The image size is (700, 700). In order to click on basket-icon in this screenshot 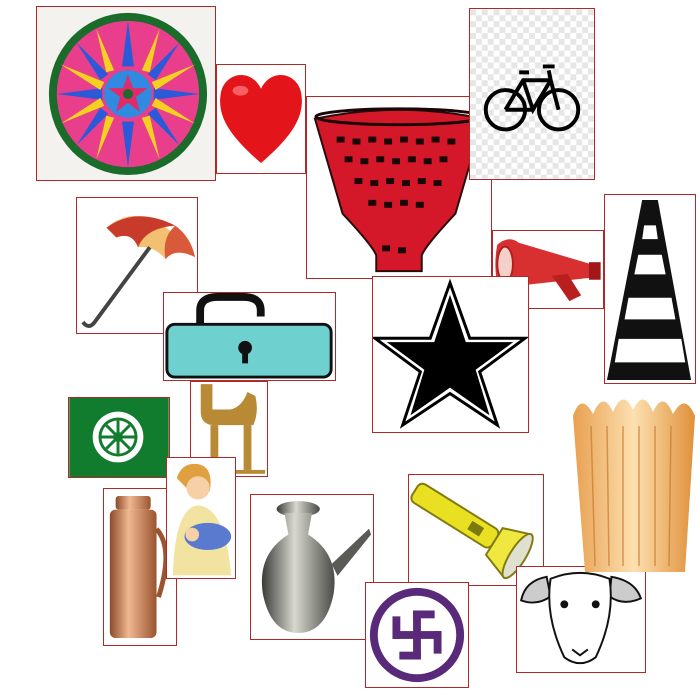, I will do `click(399, 190)`.